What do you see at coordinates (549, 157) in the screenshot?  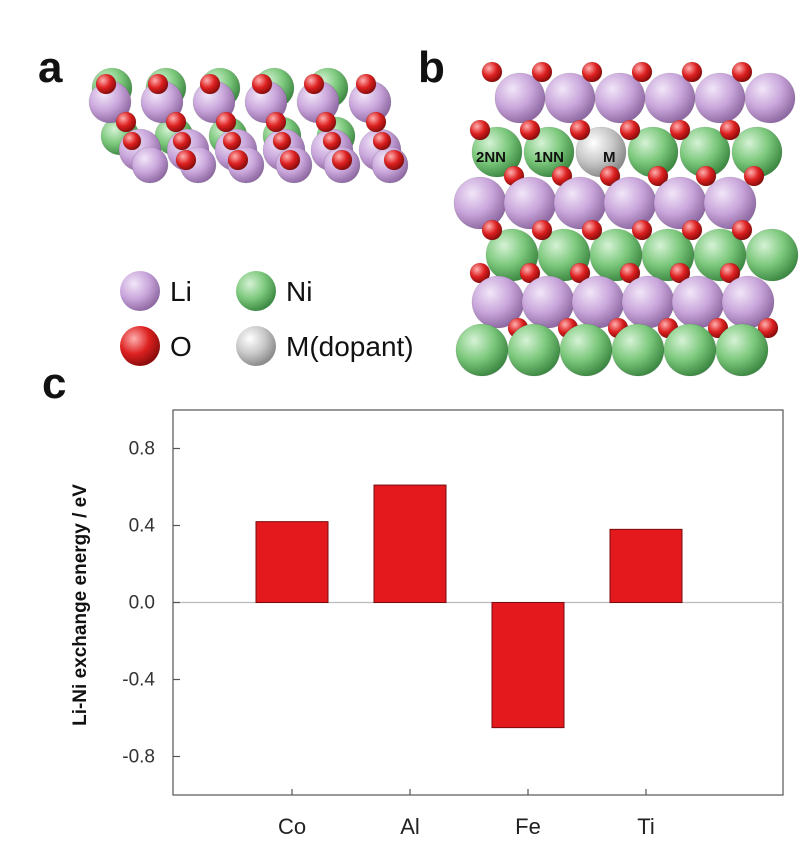 I see `site-label-1nn: 1NN` at bounding box center [549, 157].